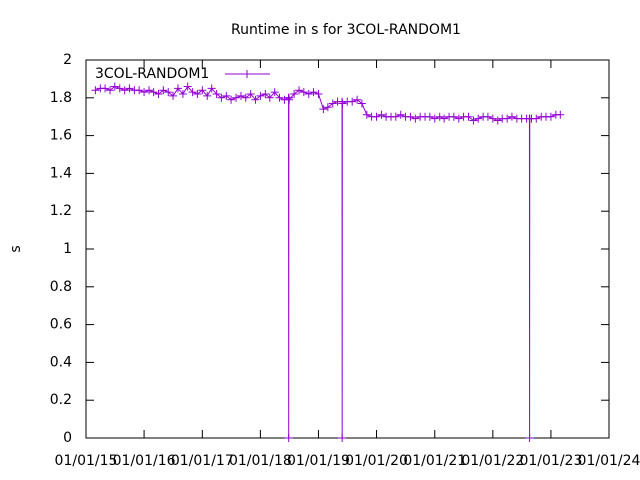 The width and height of the screenshot is (640, 480). I want to click on y-axis-label: s, so click(16, 248).